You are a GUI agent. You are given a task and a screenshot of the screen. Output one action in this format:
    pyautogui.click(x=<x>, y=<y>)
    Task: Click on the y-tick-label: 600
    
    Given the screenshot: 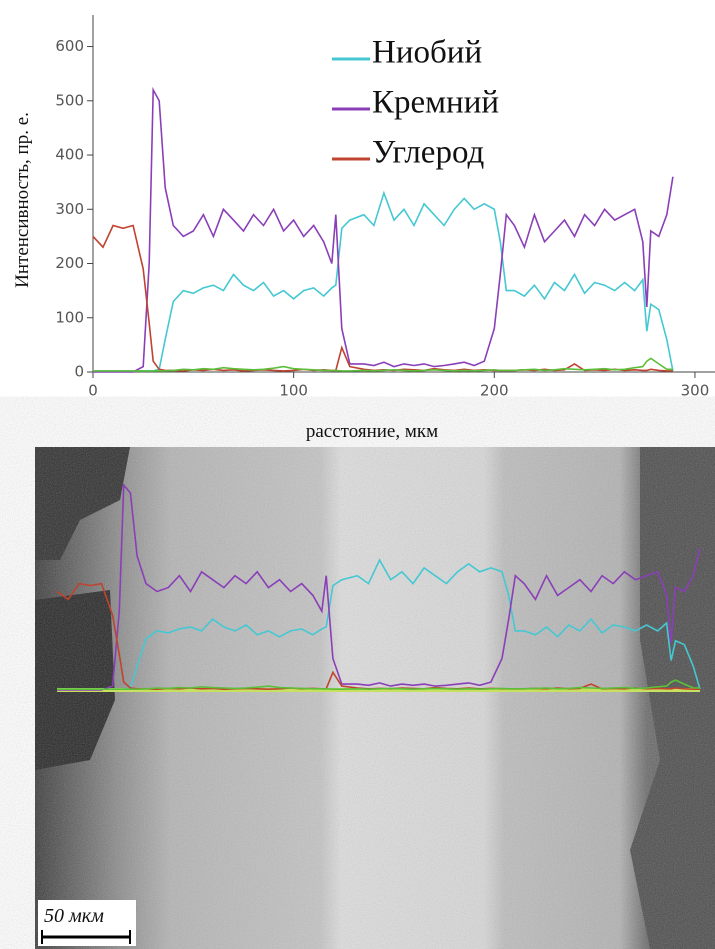 What is the action you would take?
    pyautogui.click(x=69, y=46)
    